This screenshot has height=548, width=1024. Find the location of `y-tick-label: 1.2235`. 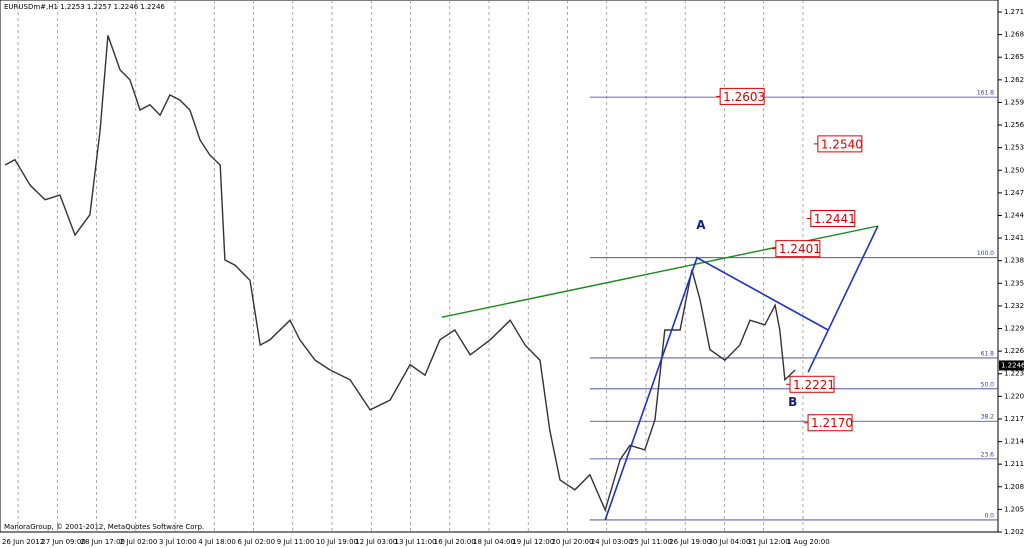

y-tick-label: 1.2235 is located at coordinates (1014, 374).